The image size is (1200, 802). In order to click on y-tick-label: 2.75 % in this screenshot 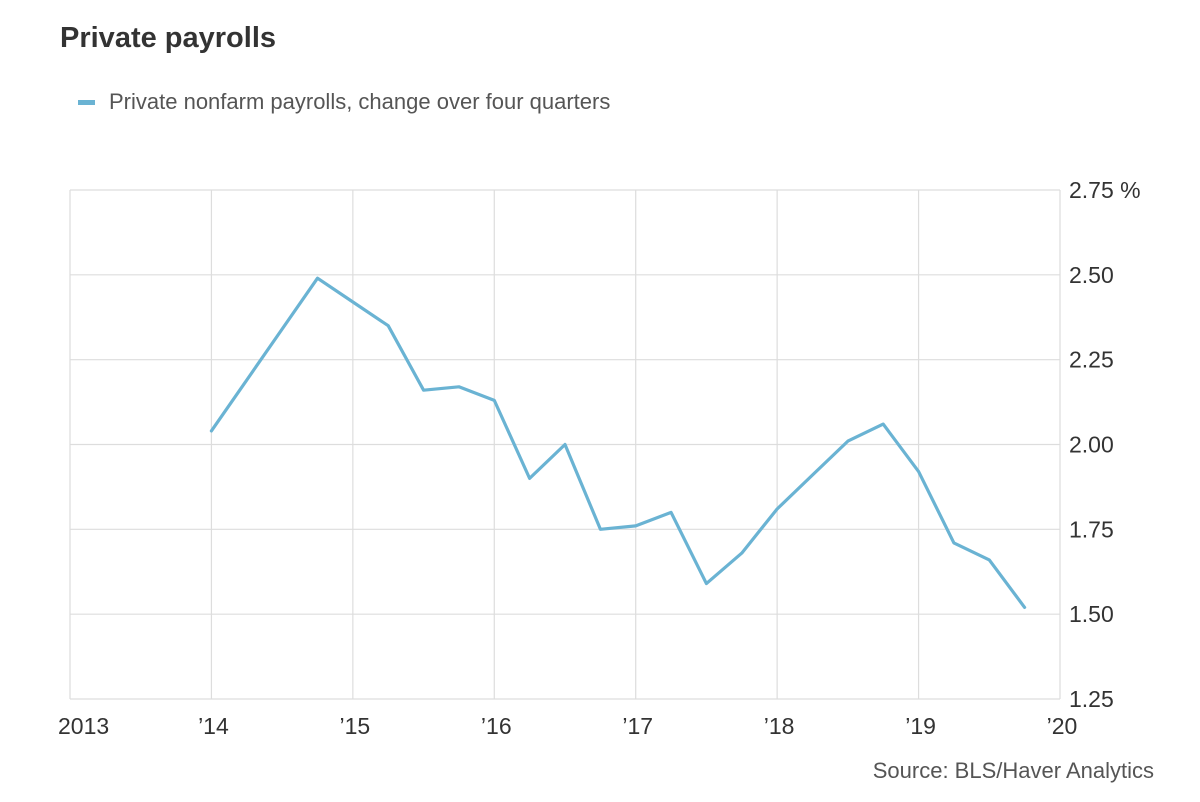, I will do `click(1105, 190)`.